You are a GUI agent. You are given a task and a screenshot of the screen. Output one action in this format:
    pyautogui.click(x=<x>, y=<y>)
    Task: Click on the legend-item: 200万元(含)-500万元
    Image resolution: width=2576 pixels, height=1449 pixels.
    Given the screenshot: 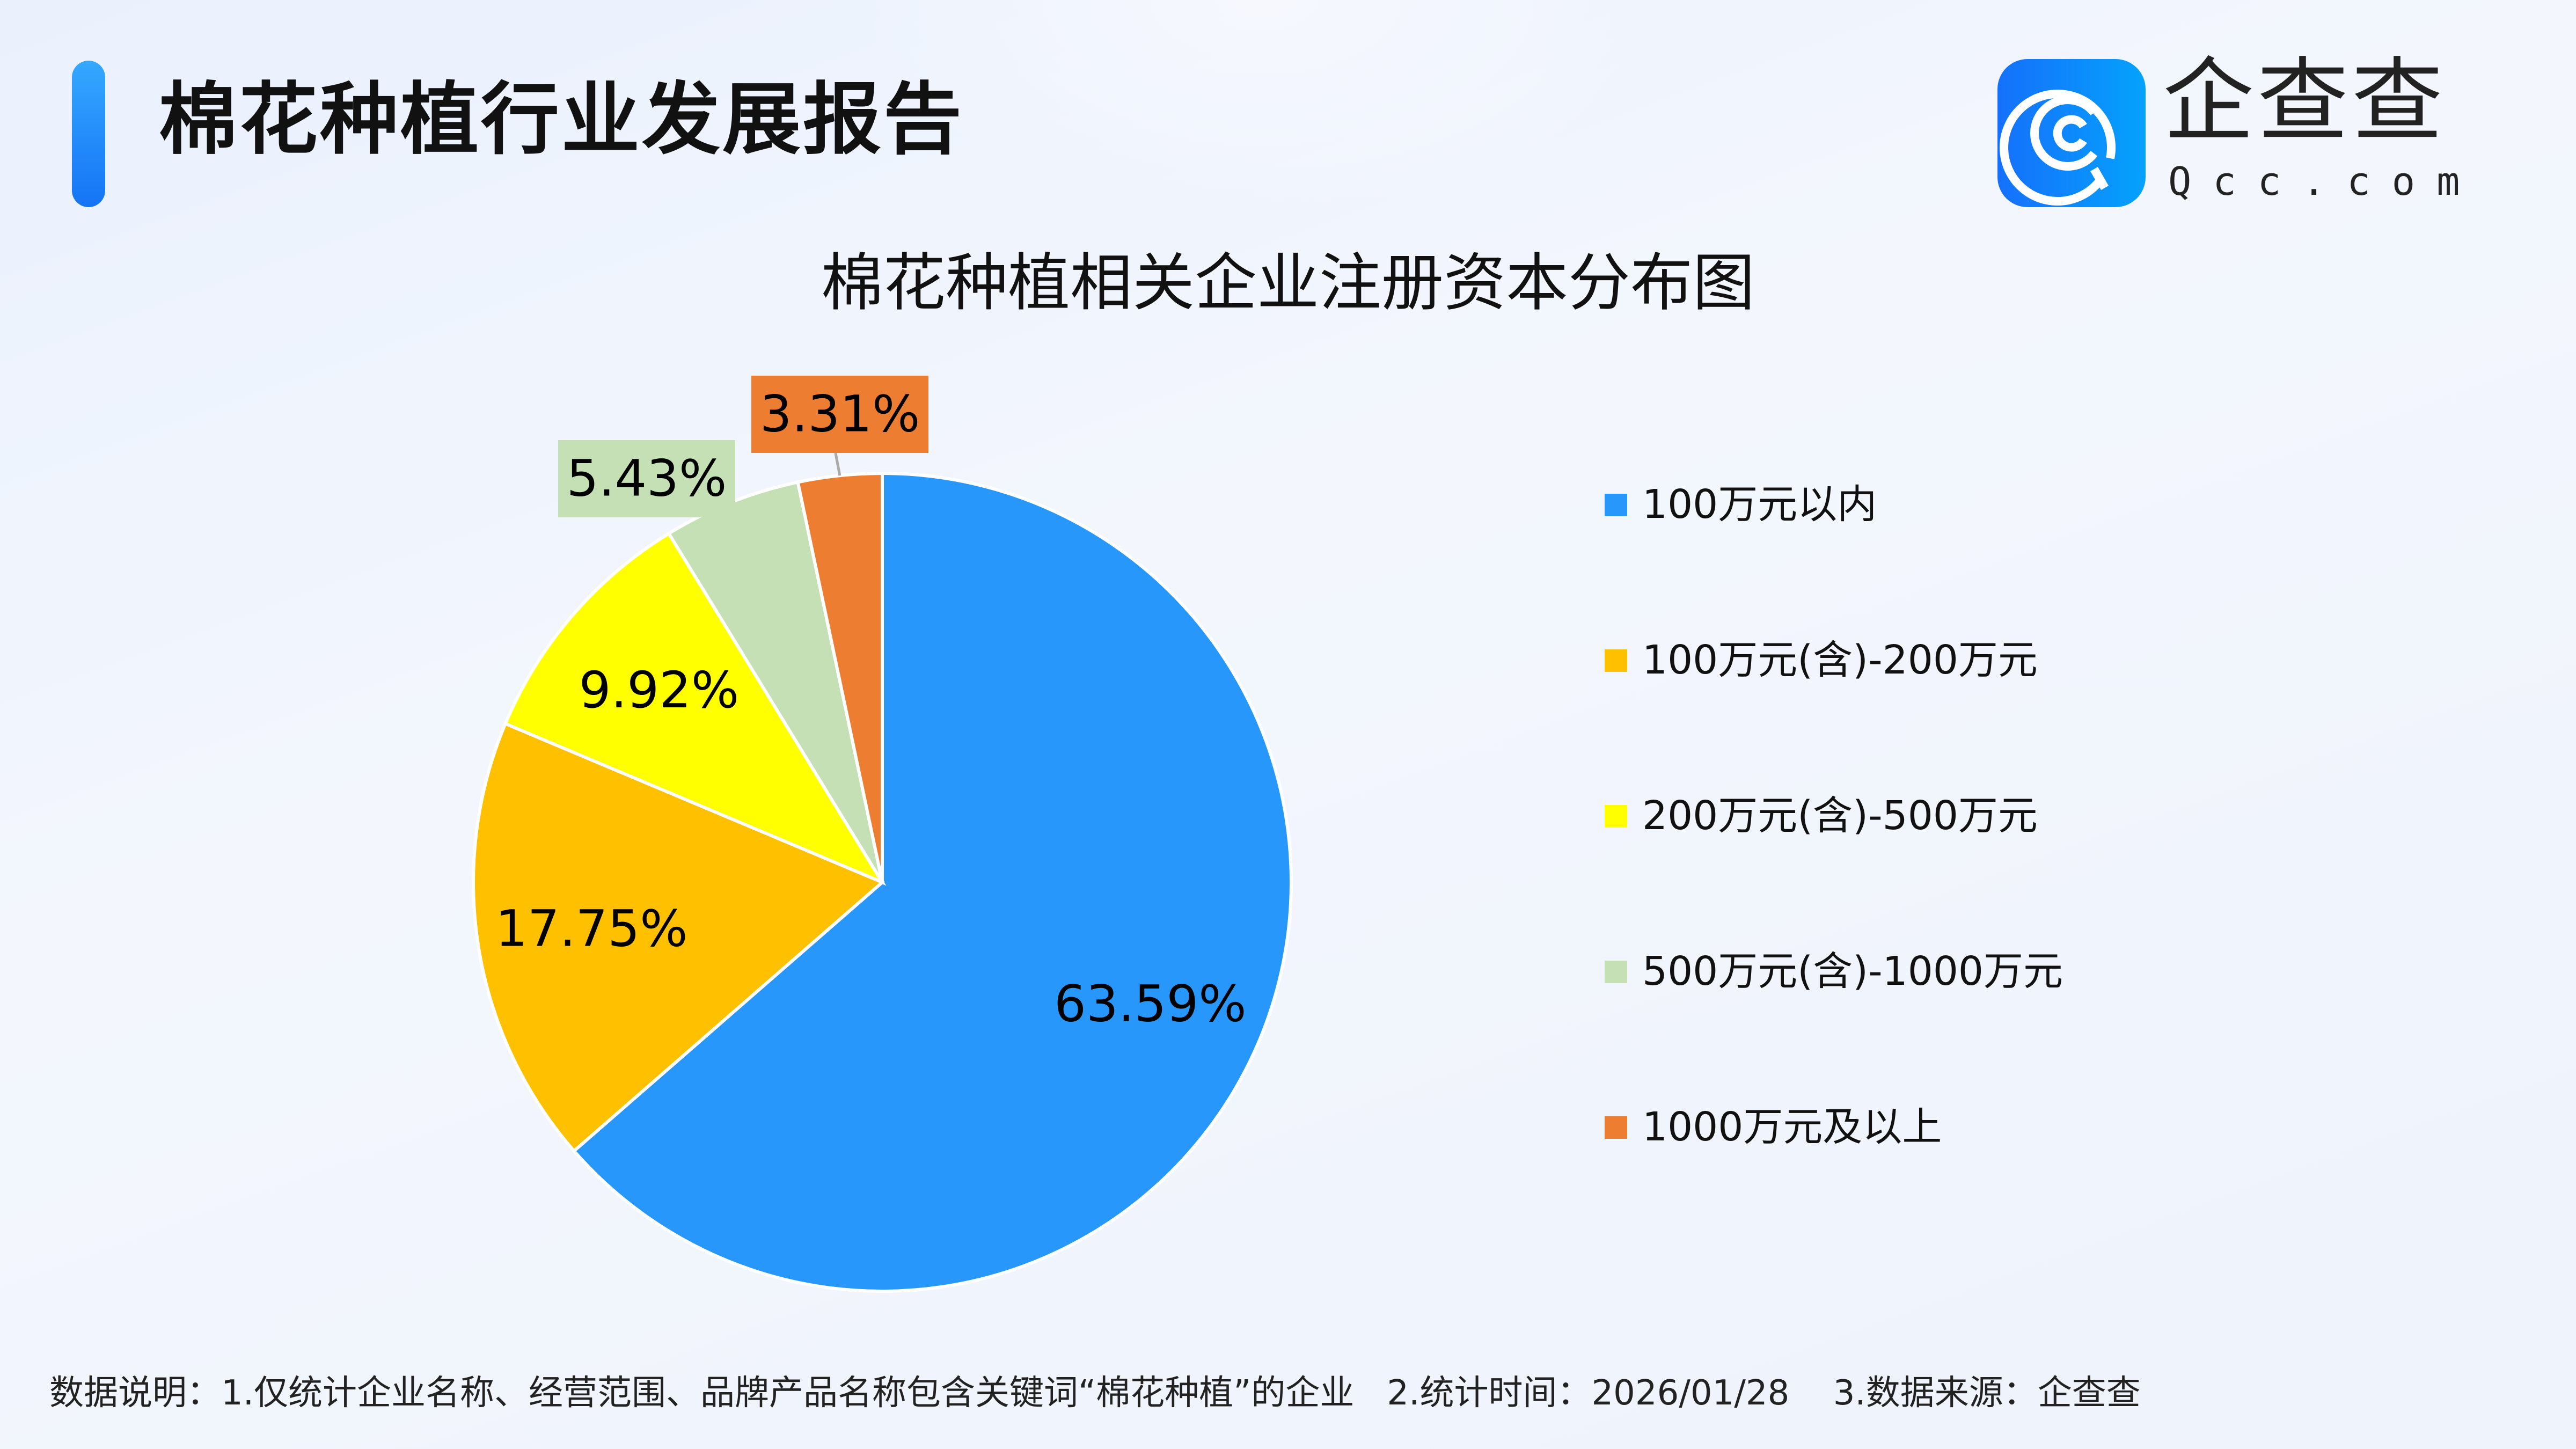 What is the action you would take?
    pyautogui.click(x=1821, y=816)
    